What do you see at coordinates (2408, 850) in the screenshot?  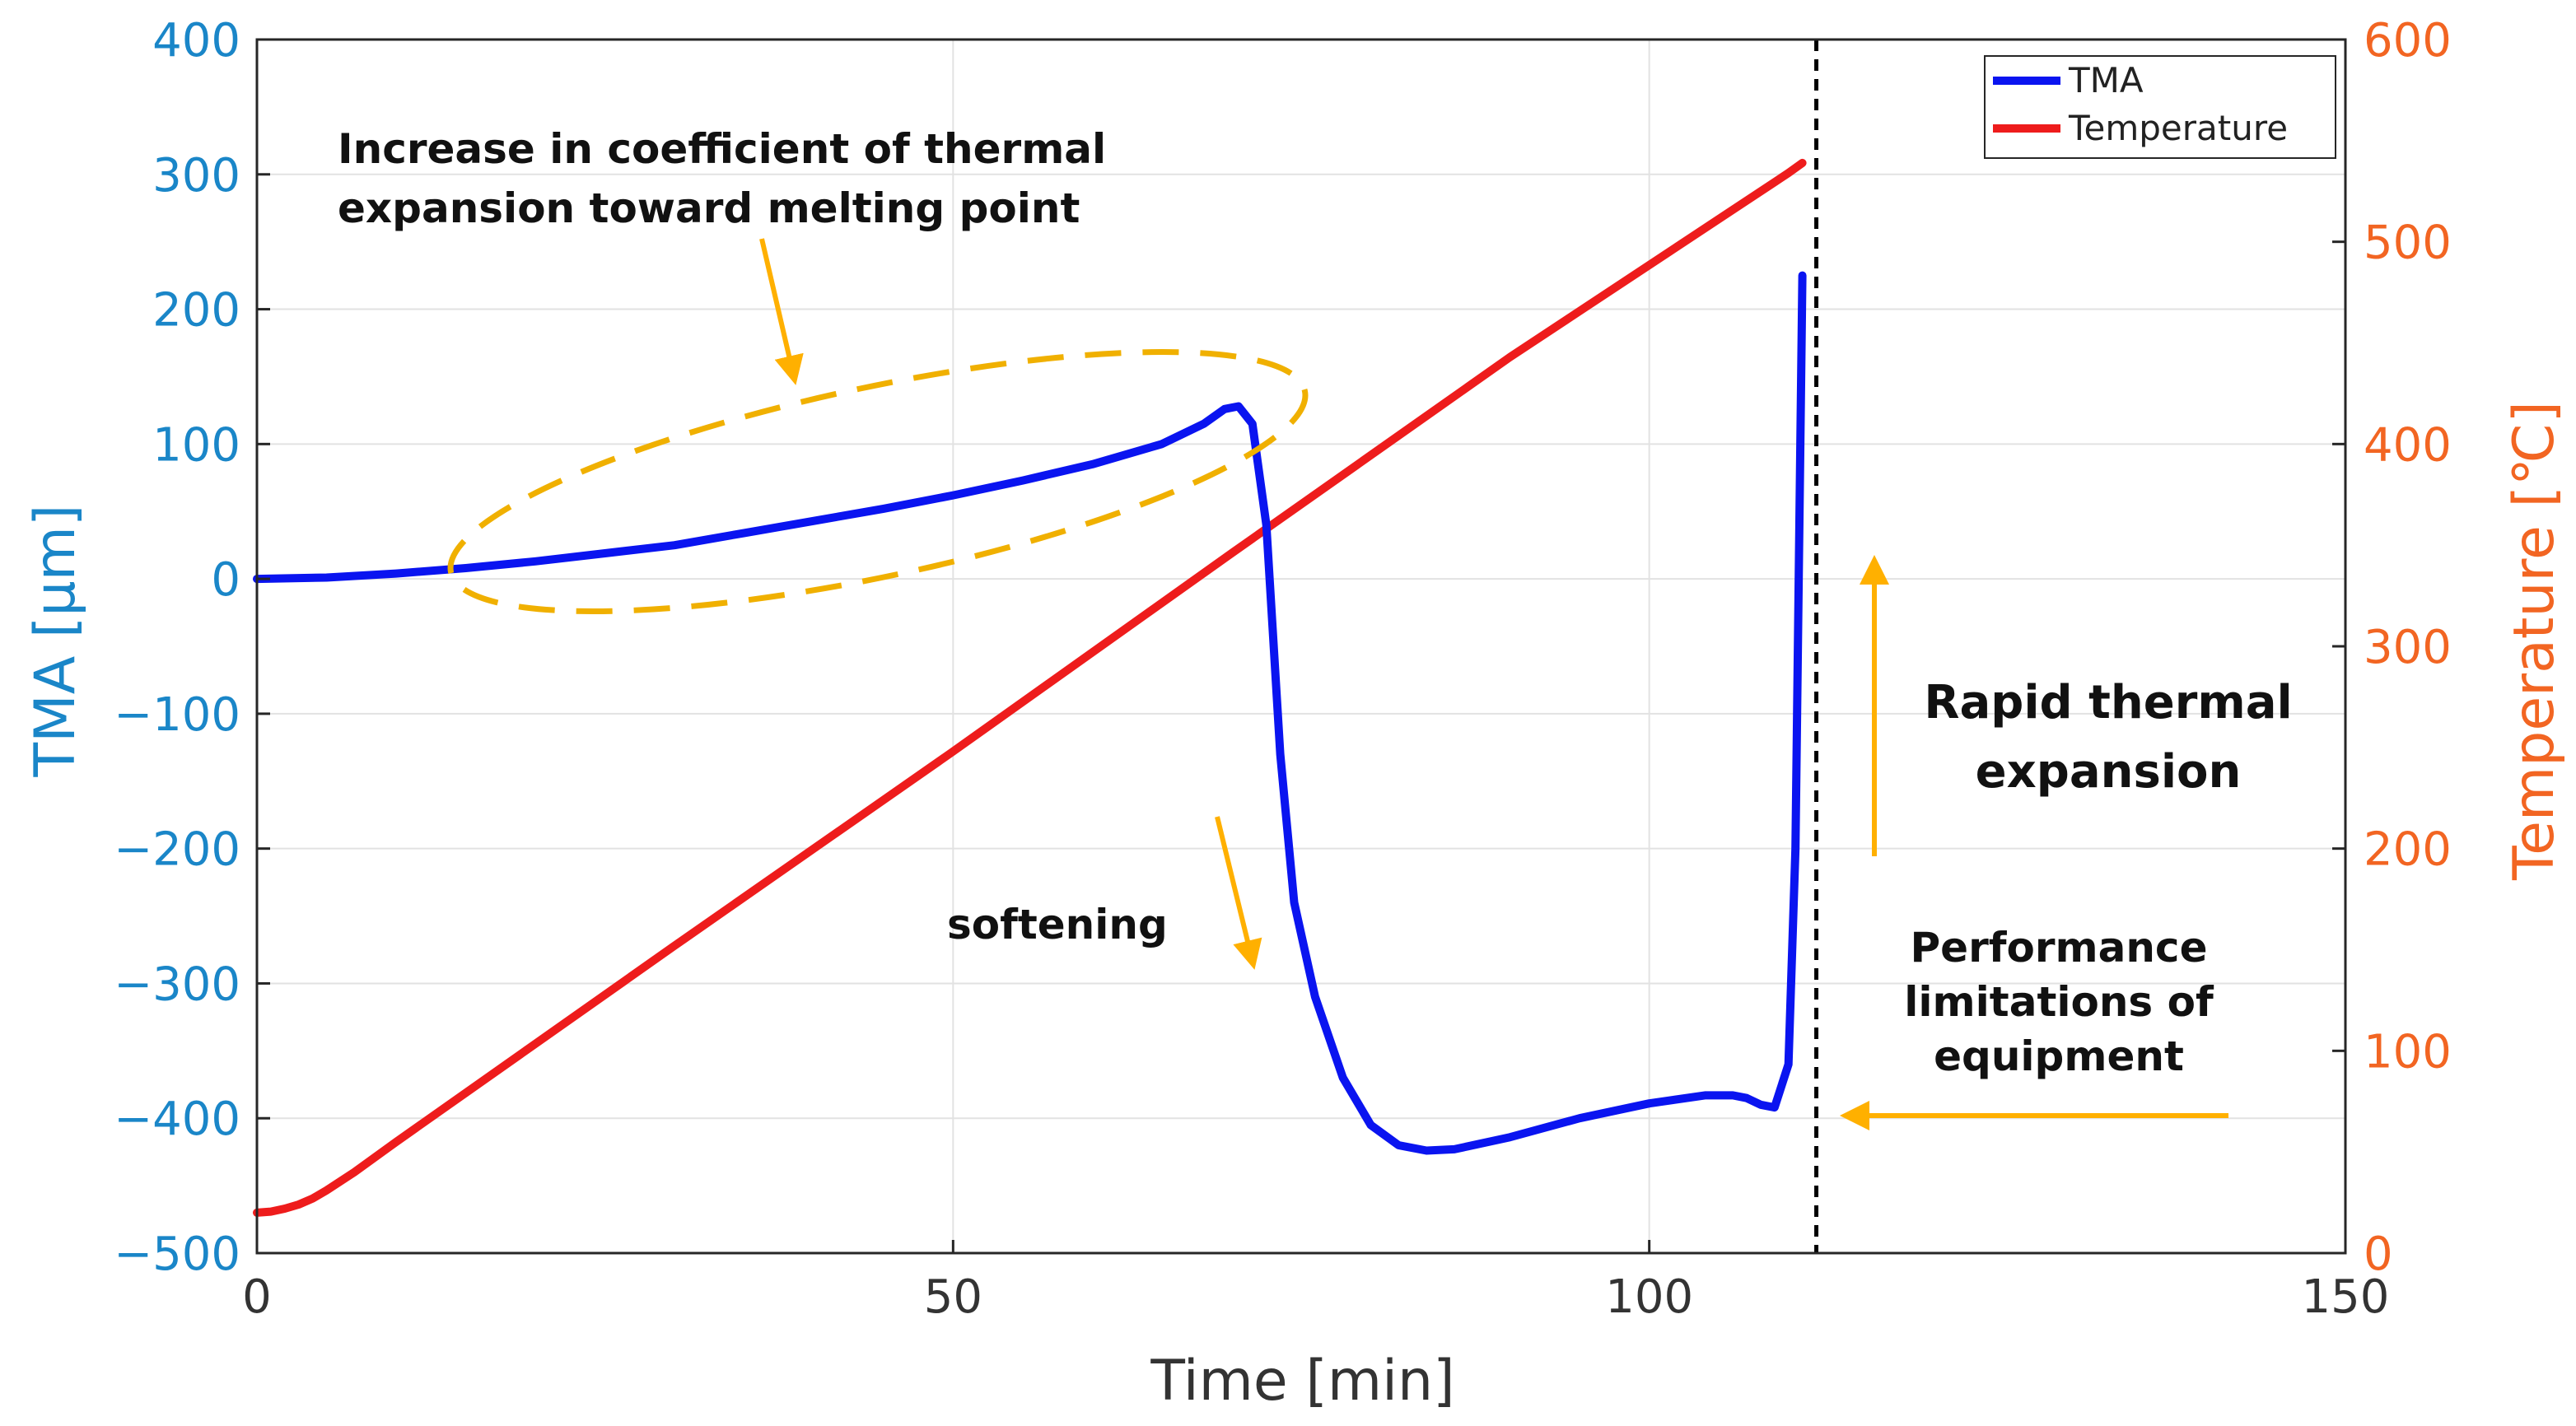 I see `y-right-tick-label-4: 200` at bounding box center [2408, 850].